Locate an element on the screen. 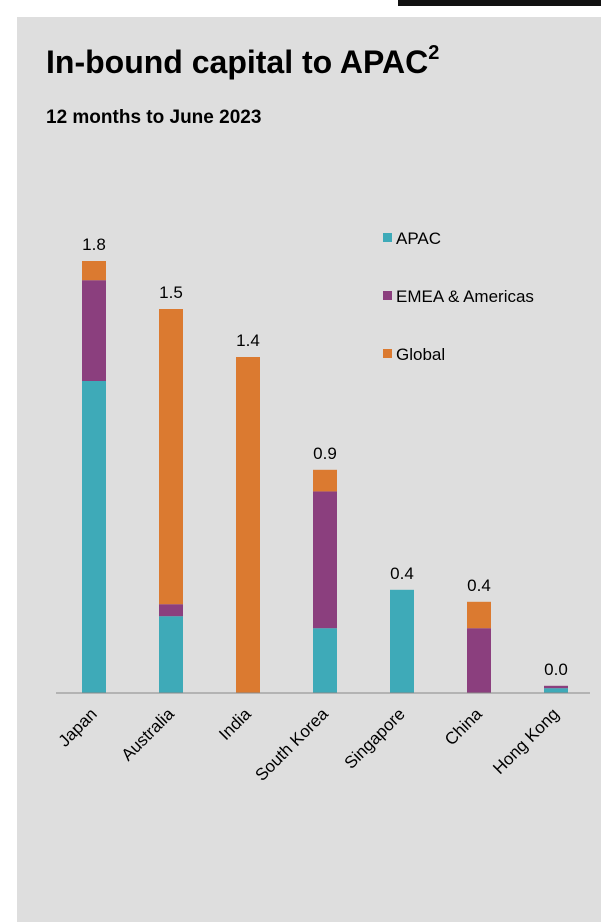 This screenshot has width=601, height=922. top-accent-bar is located at coordinates (499, 3).